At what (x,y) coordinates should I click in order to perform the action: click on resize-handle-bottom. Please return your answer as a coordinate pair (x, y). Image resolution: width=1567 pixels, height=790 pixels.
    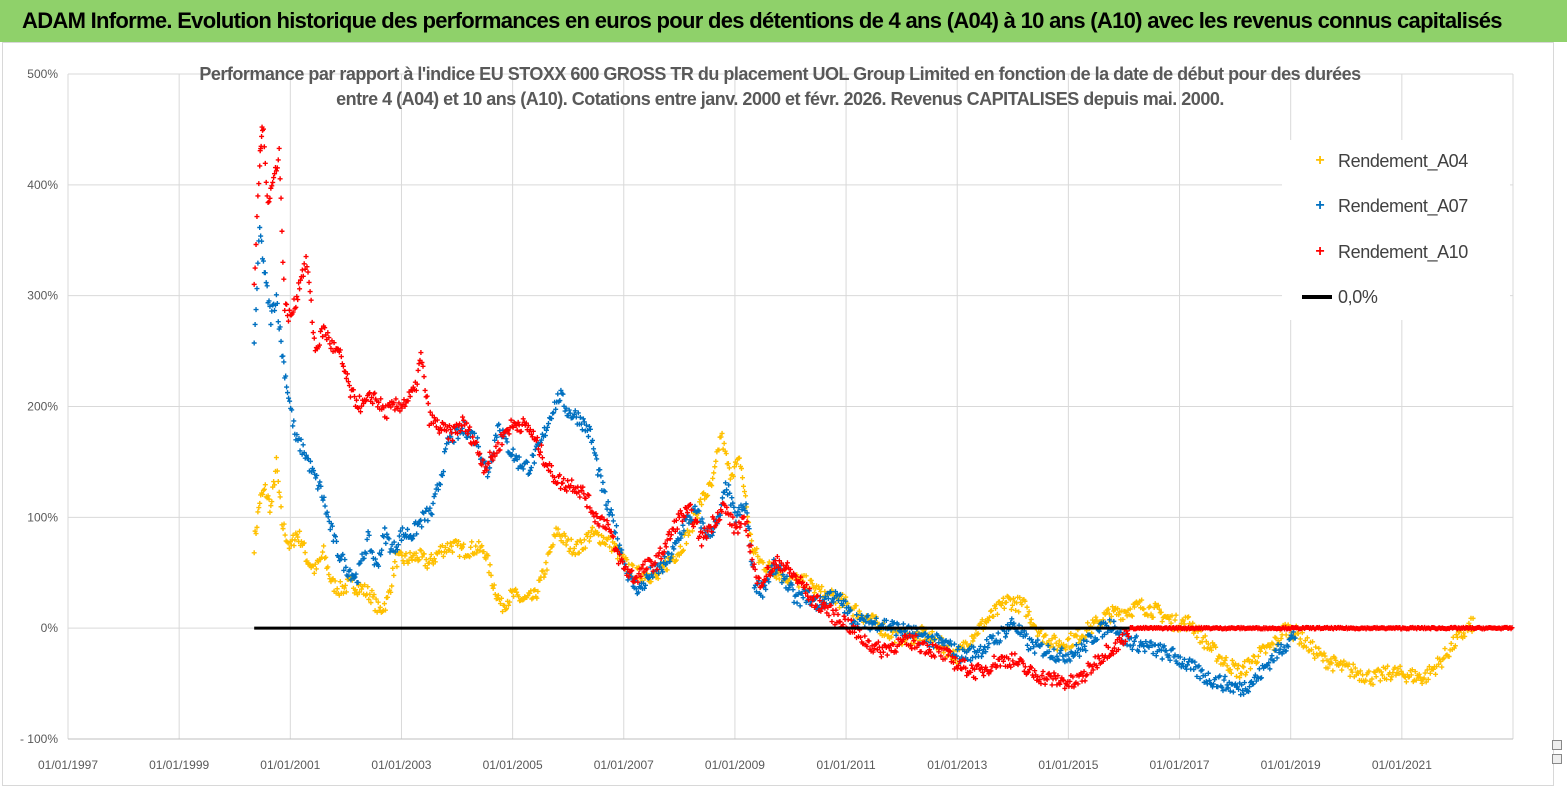
    Looking at the image, I should click on (1557, 759).